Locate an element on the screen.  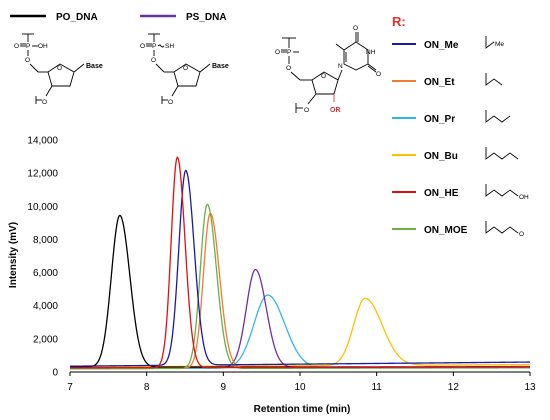
legend-label-po-dna: PO_DNA is located at coordinates (77, 17).